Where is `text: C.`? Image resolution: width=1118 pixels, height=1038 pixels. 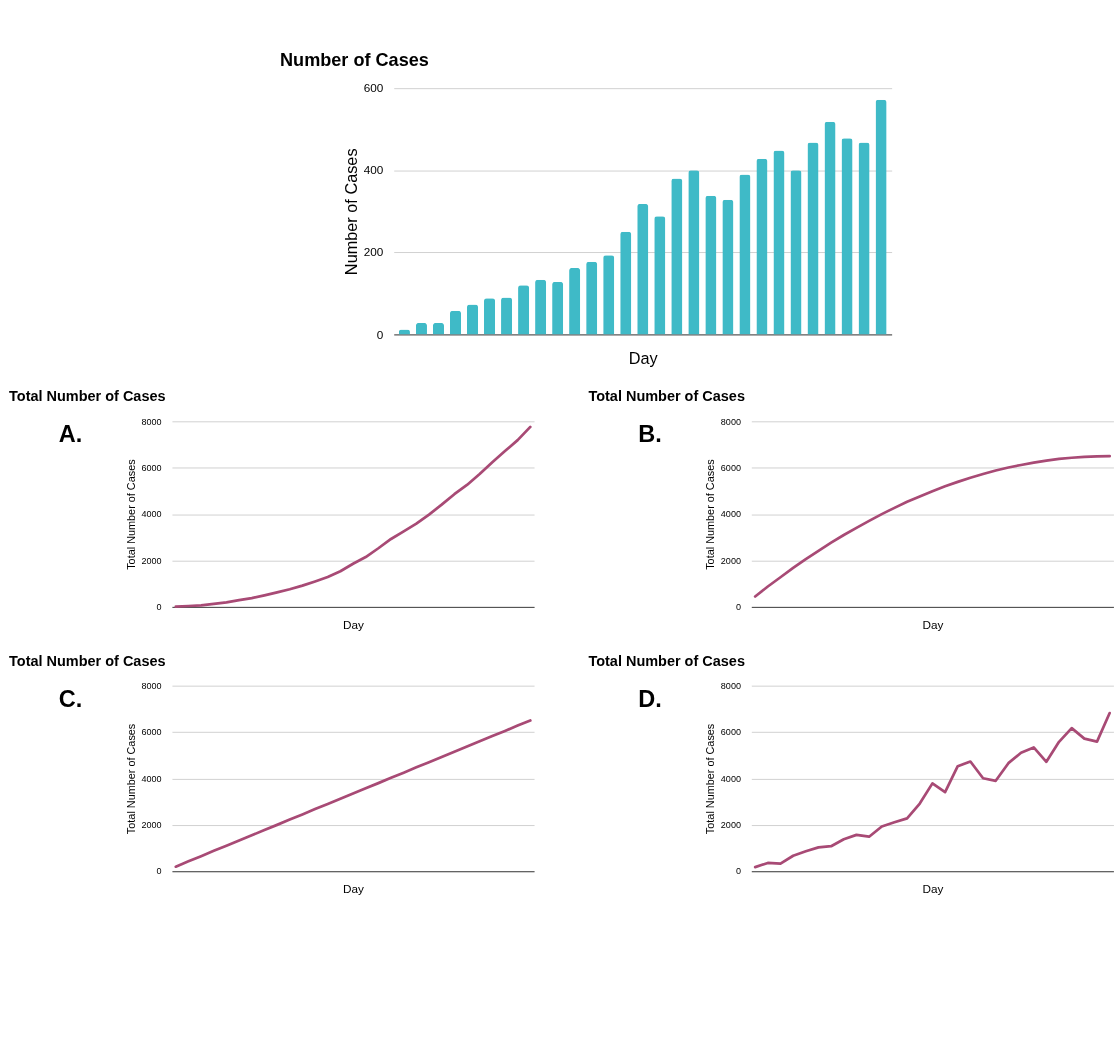
text: C. is located at coordinates (70, 698).